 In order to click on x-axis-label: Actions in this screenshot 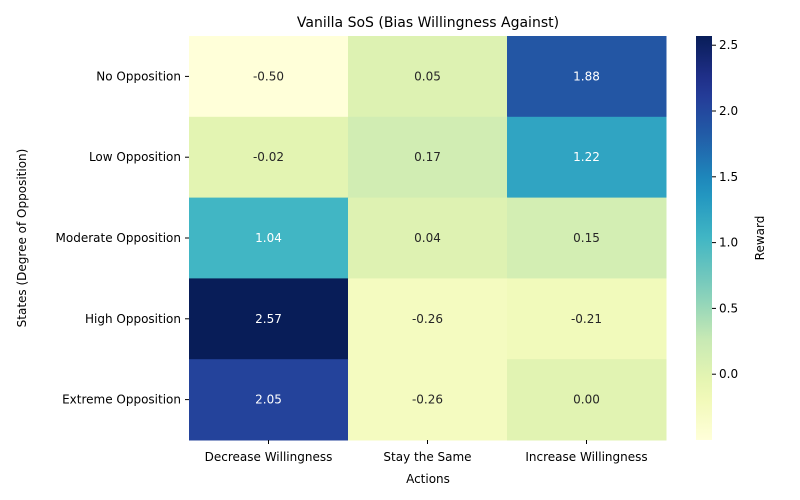, I will do `click(428, 479)`.